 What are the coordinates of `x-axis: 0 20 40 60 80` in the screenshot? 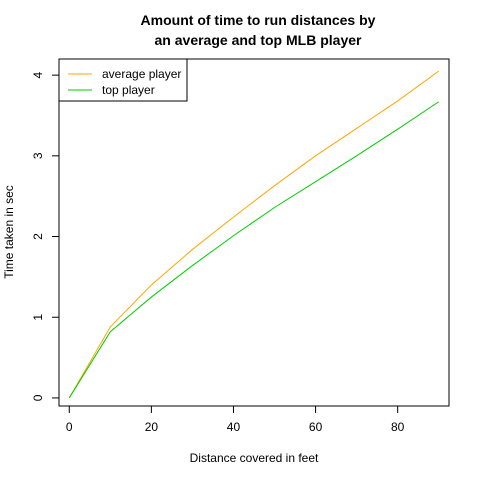 It's located at (235, 419).